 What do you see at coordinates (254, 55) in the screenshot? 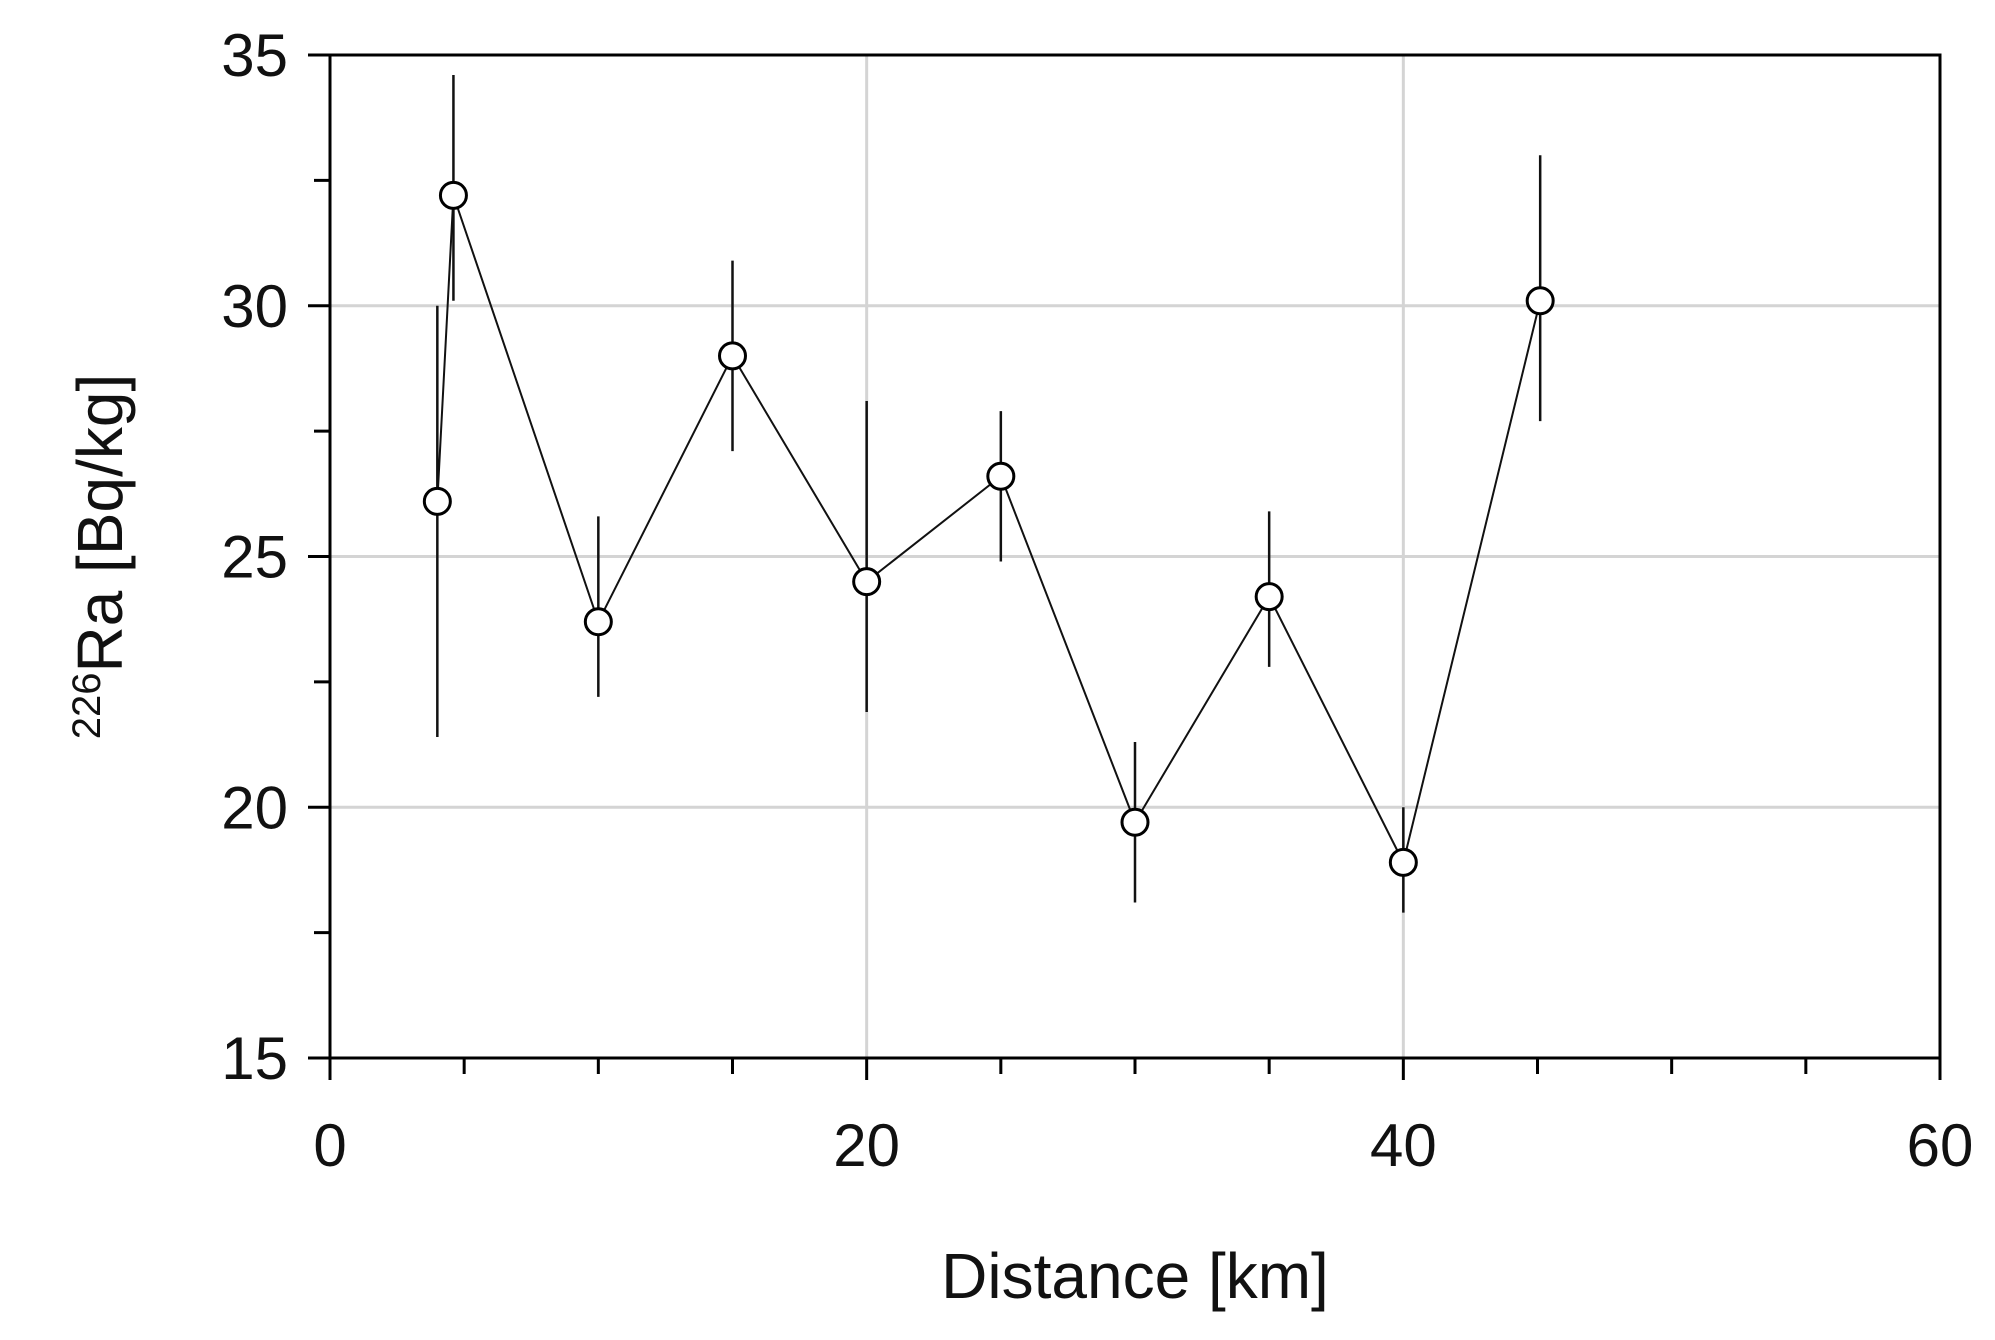
I see `y-tick-label: 35` at bounding box center [254, 55].